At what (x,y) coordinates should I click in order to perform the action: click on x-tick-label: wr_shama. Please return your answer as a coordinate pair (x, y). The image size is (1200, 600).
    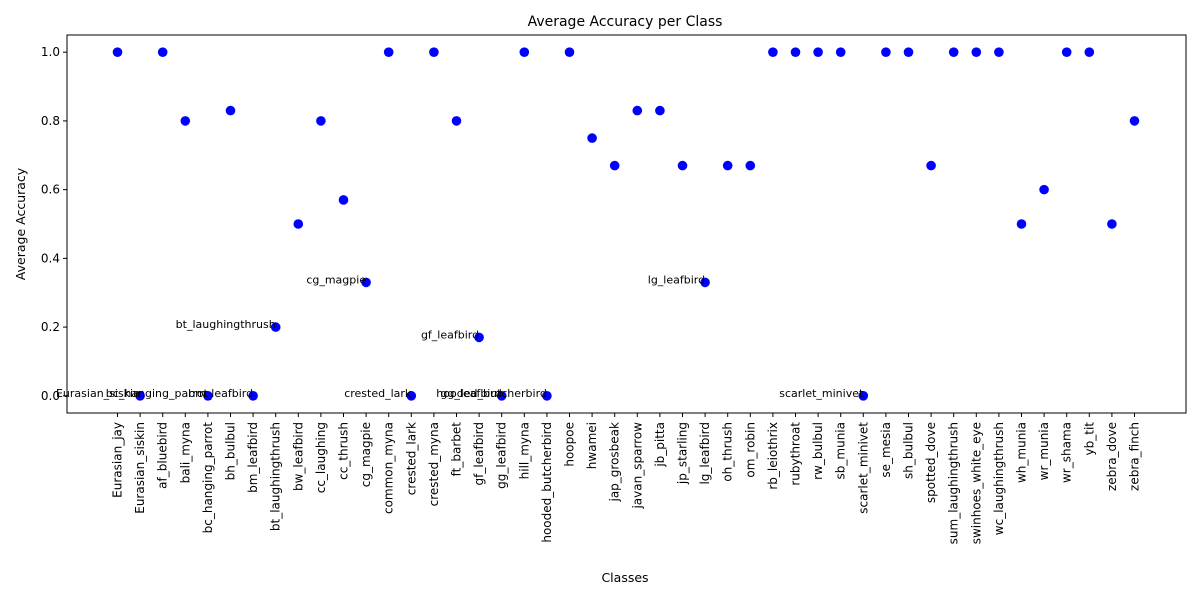
    Looking at the image, I should click on (1067, 452).